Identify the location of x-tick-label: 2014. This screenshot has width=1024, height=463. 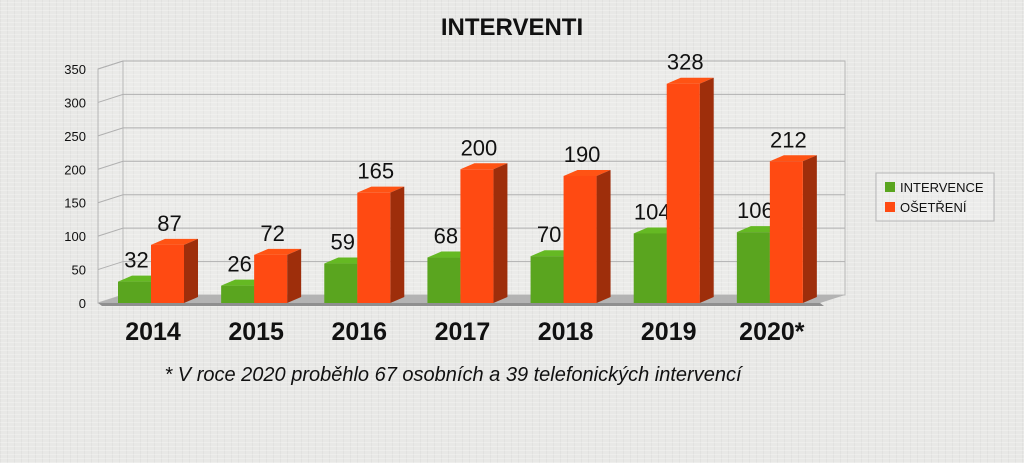
(153, 332).